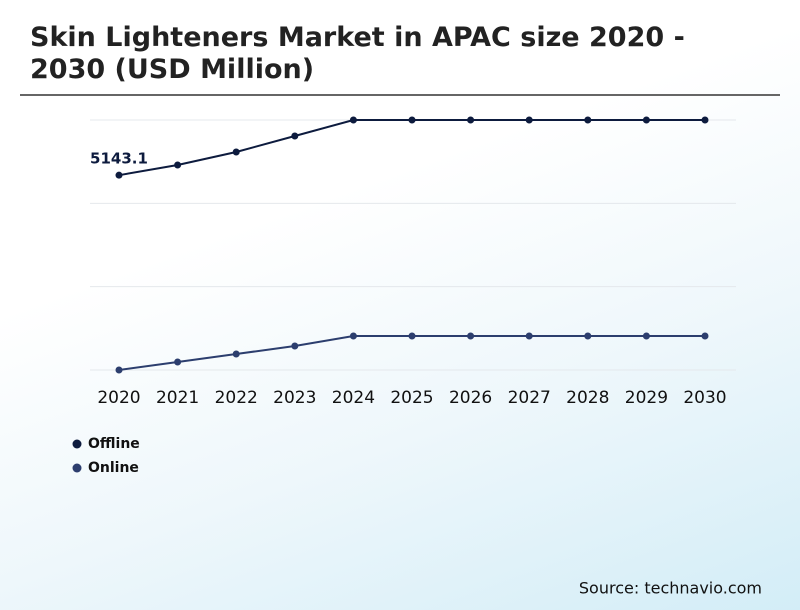 The image size is (800, 610). What do you see at coordinates (236, 398) in the screenshot?
I see `x-tick-label: 2022` at bounding box center [236, 398].